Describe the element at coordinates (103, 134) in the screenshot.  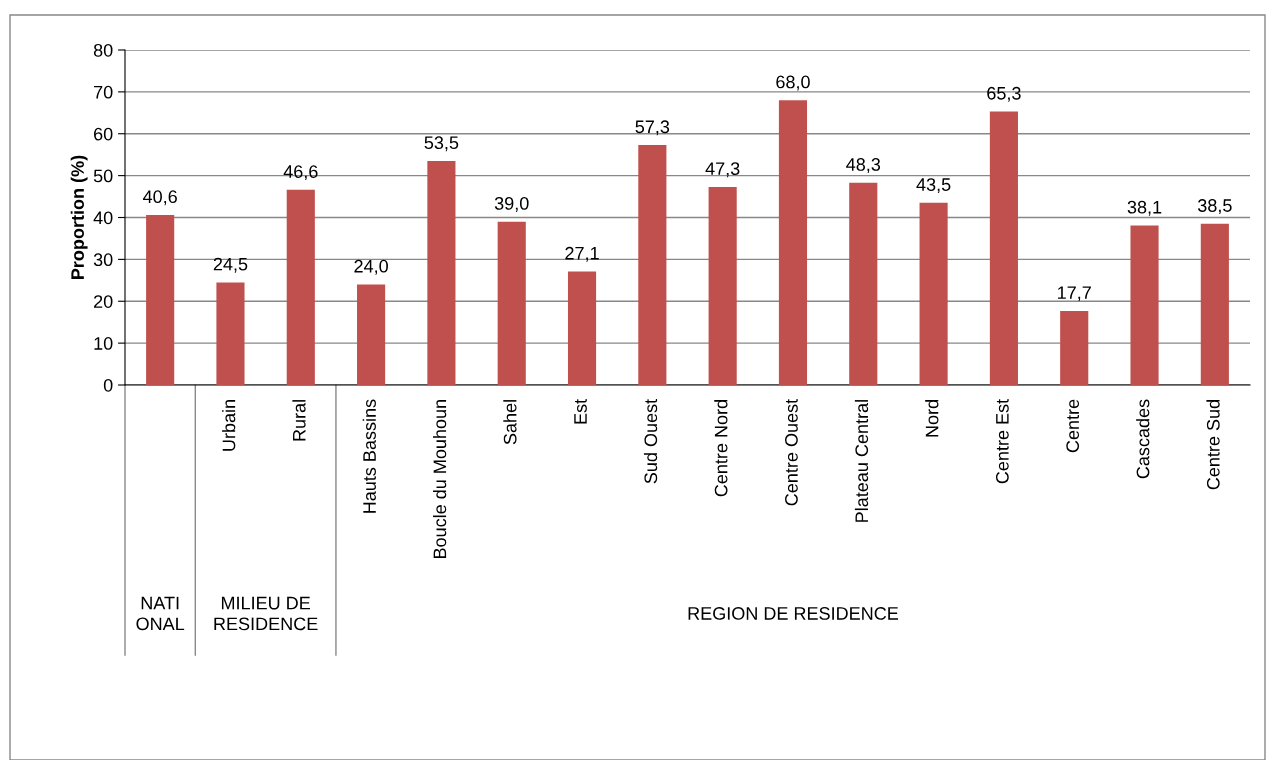
I see `y-tick-label: 60` at that location.